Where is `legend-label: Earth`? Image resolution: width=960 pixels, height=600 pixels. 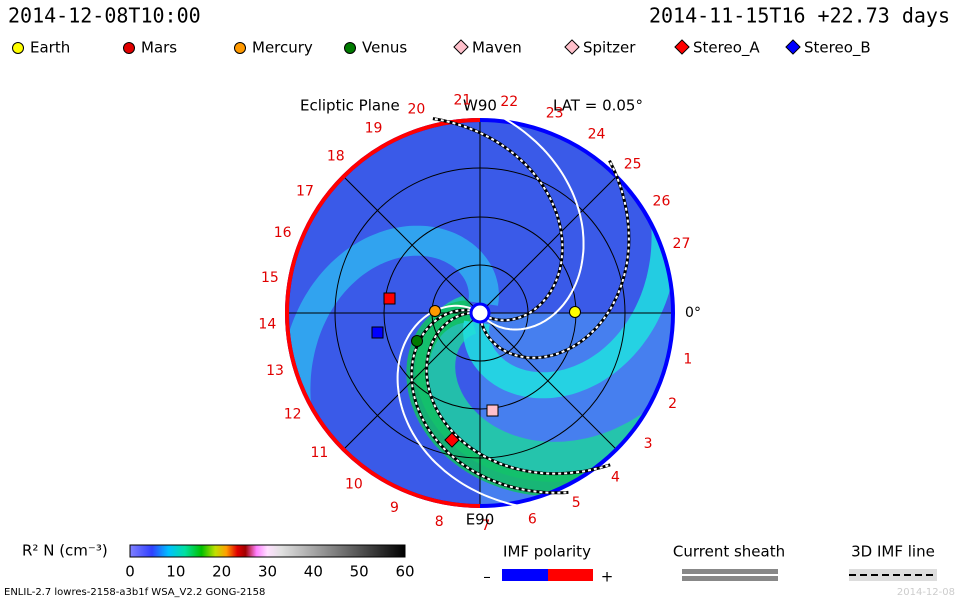 legend-label: Earth is located at coordinates (50, 48).